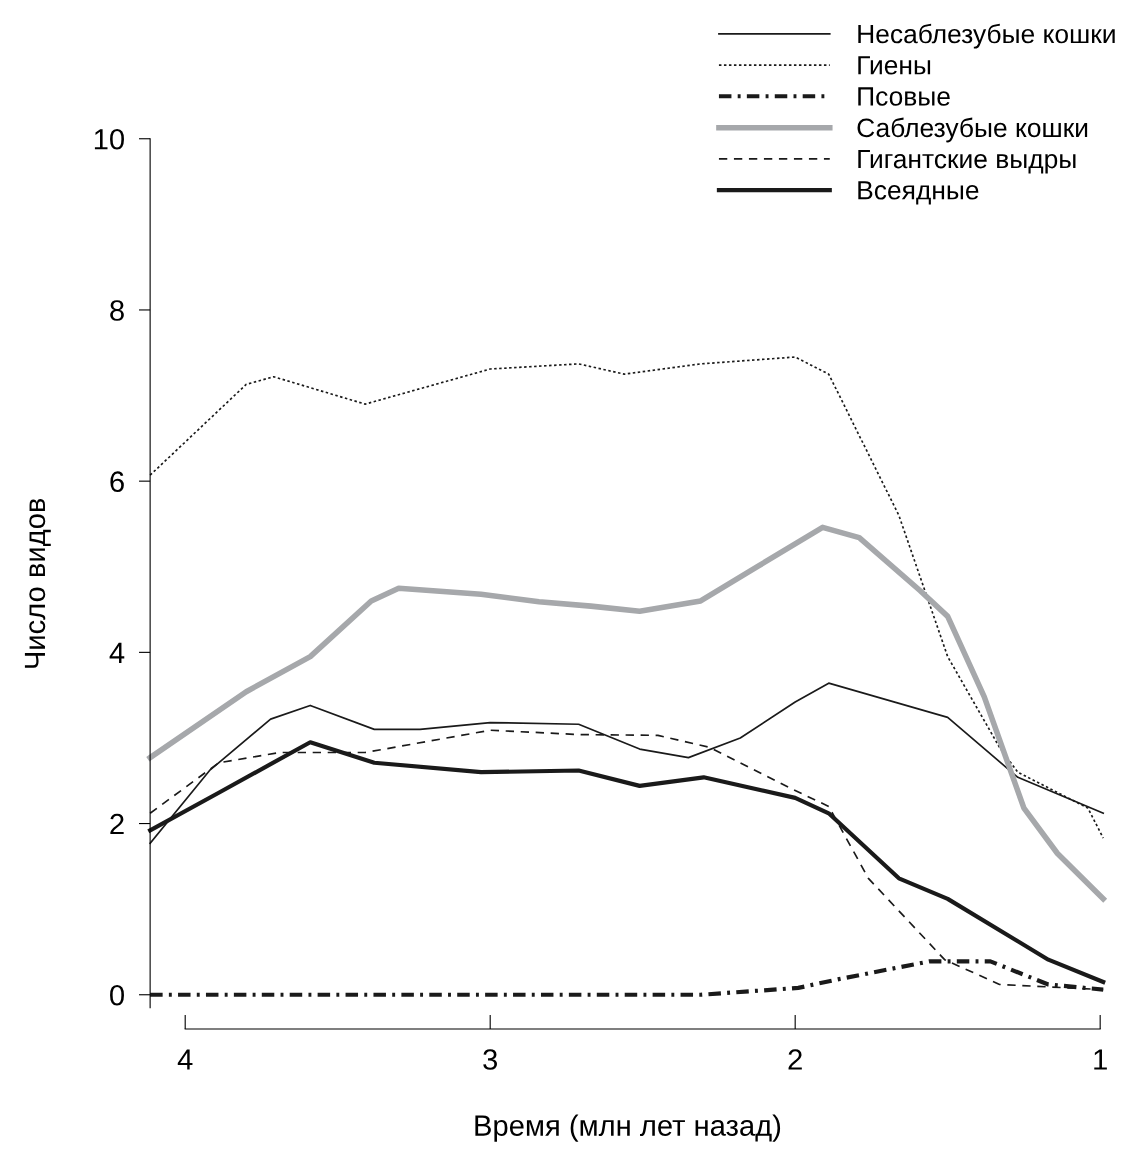 The image size is (1146, 1166). Describe the element at coordinates (109, 139) in the screenshot. I see `y-tick-label: 10` at that location.